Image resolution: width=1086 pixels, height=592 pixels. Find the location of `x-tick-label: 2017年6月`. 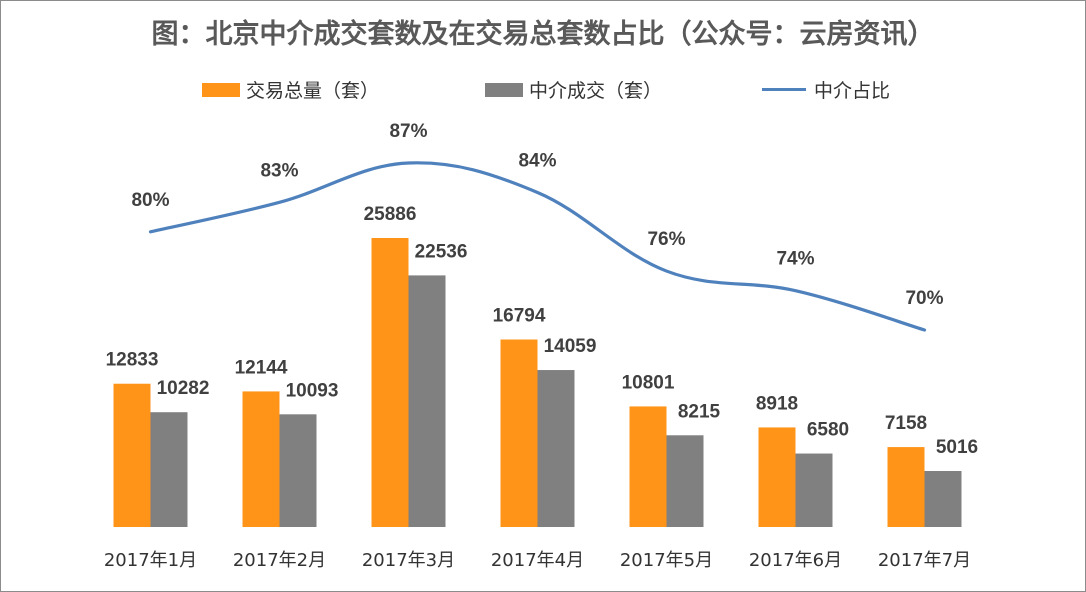

x-tick-label: 2017年6月 is located at coordinates (795, 560).